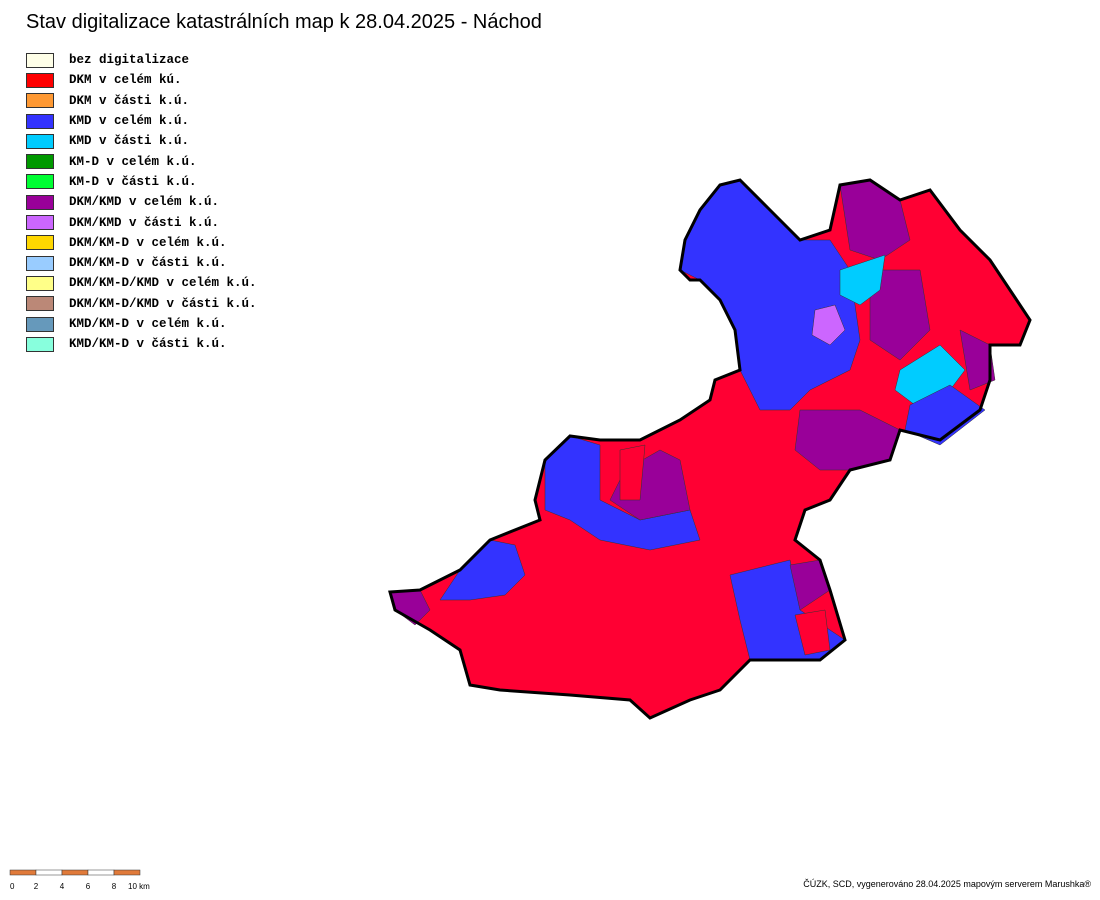 The width and height of the screenshot is (1100, 900). What do you see at coordinates (163, 283) in the screenshot?
I see `legend-label: DKM/KM-D/KMD v celém k.ú.` at bounding box center [163, 283].